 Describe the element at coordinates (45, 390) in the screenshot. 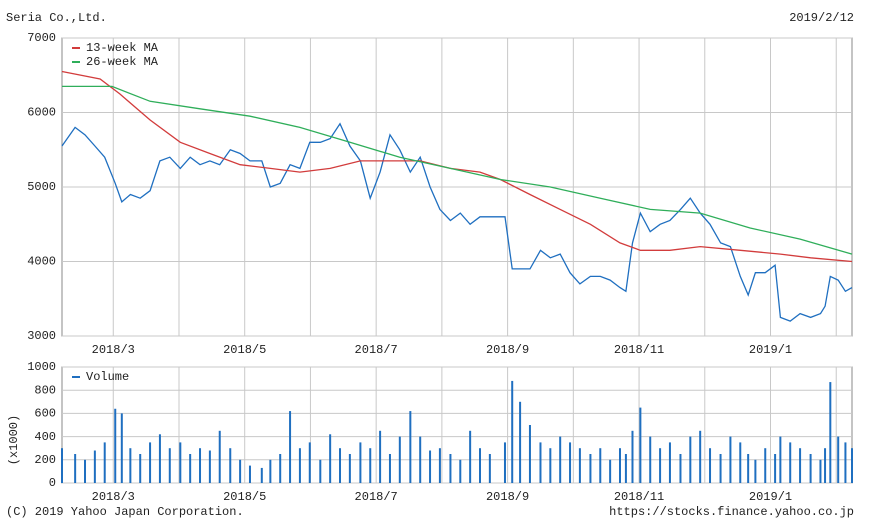

I see `y-tick-label: 800` at that location.